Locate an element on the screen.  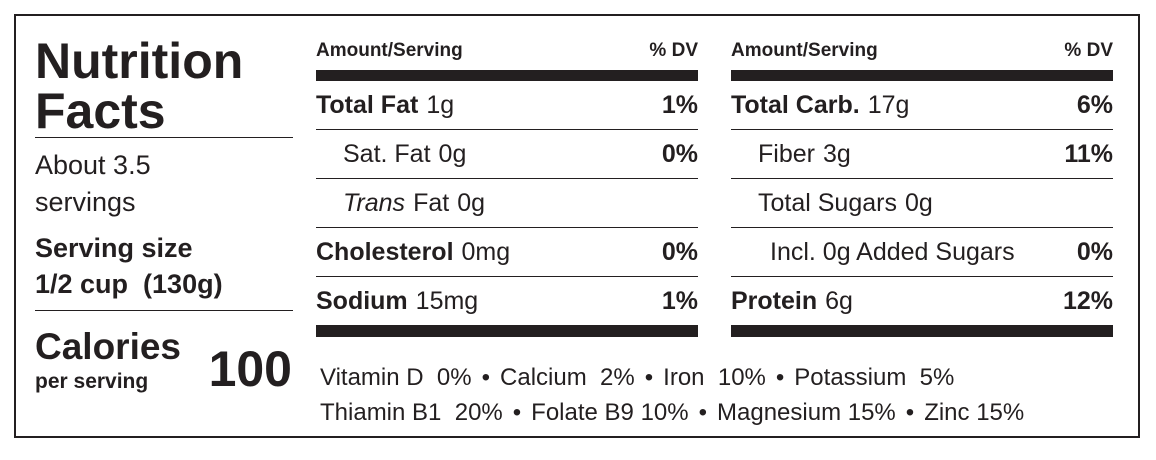
nutrient: Fiber 3g is located at coordinates (791, 154).